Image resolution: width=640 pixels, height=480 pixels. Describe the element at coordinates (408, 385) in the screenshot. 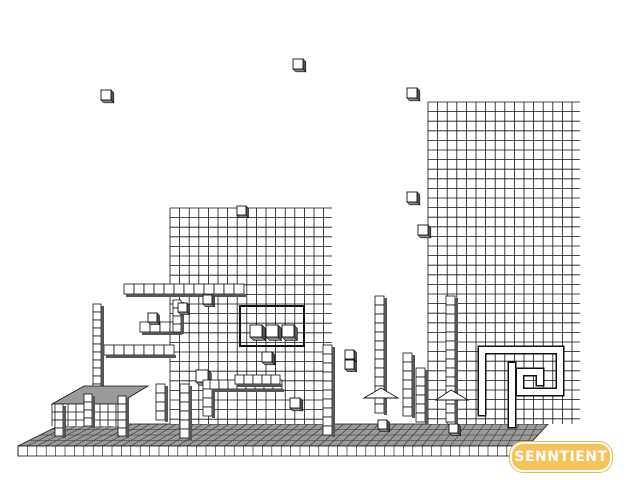

I see `short-column` at that location.